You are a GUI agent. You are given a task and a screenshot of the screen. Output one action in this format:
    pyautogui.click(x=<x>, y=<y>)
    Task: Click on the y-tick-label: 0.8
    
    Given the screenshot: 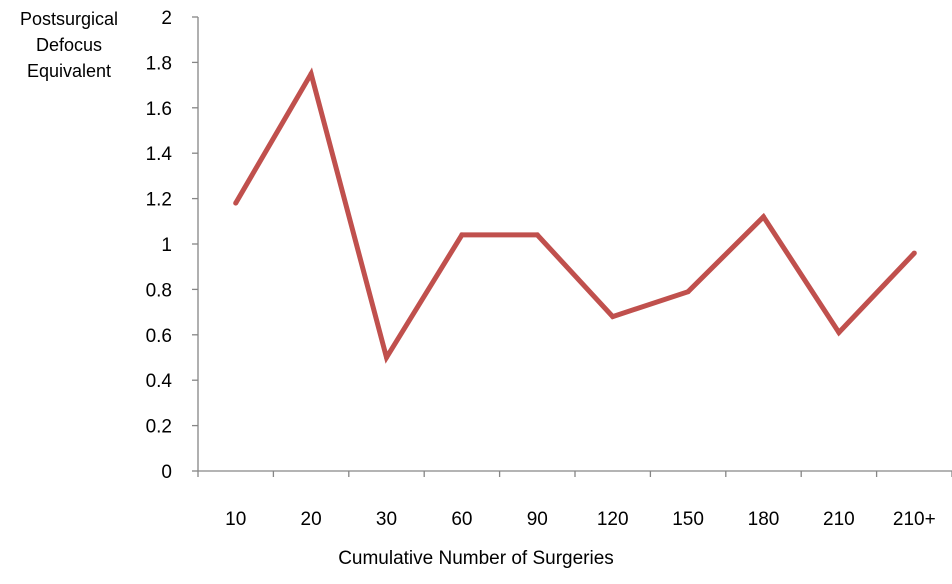 What is the action you would take?
    pyautogui.click(x=159, y=290)
    